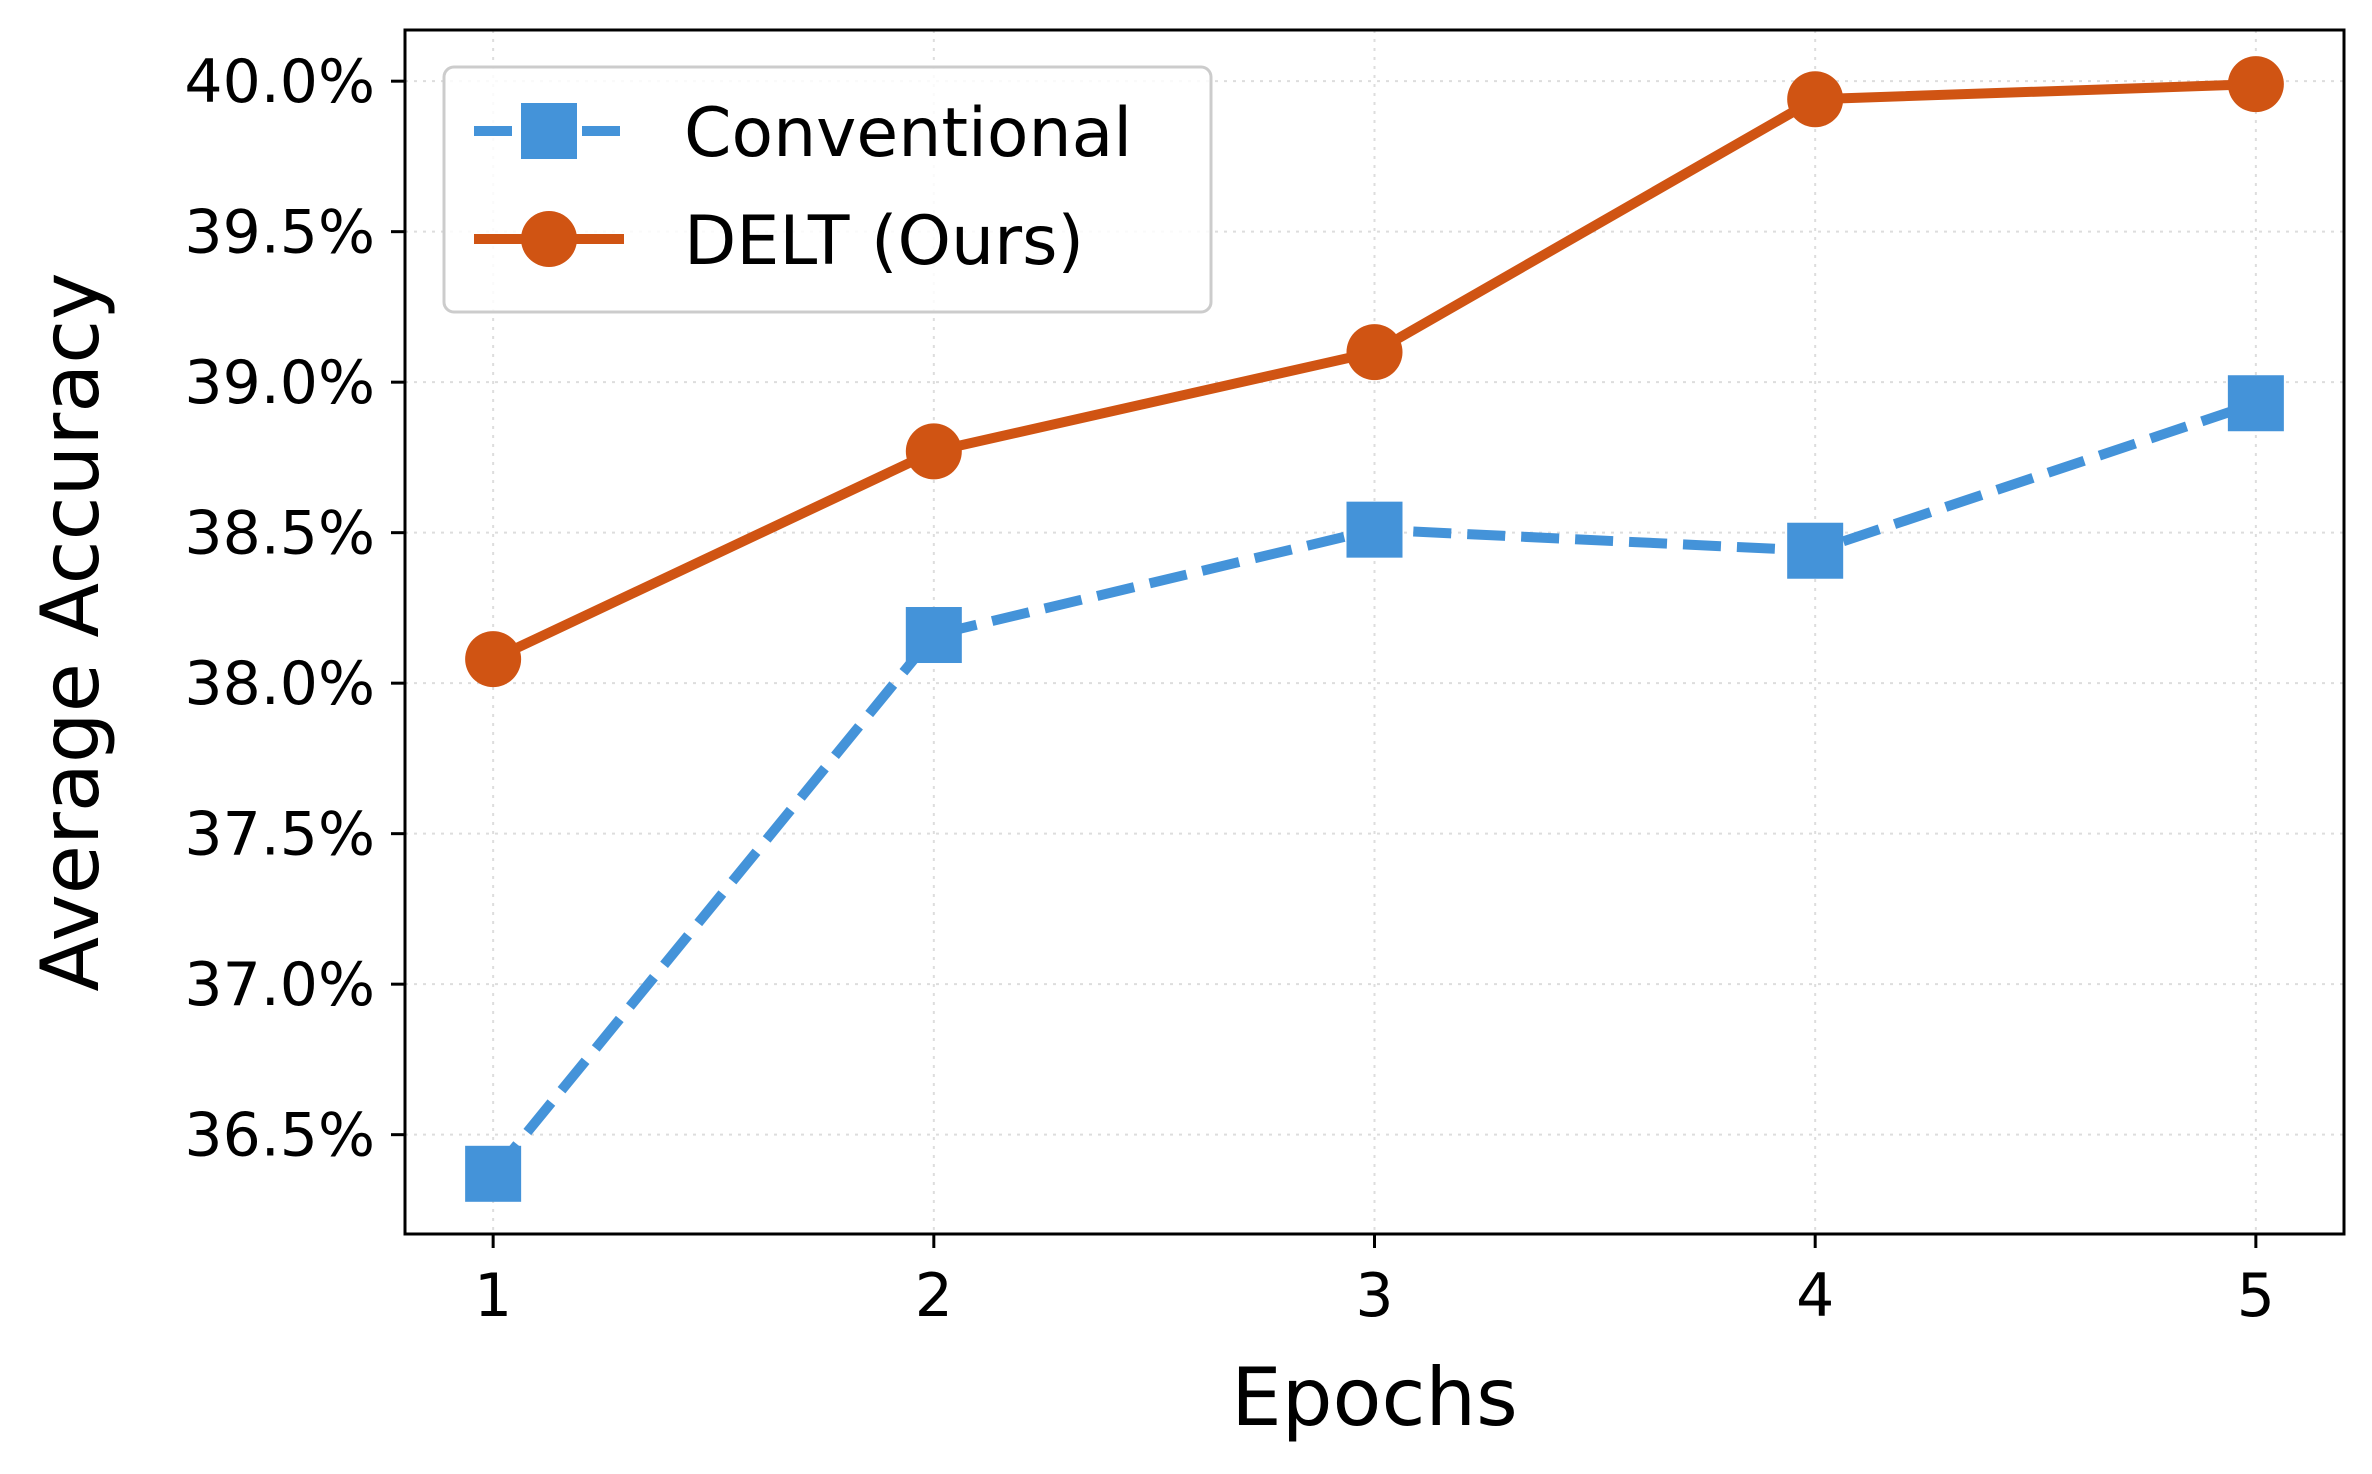 The image size is (2372, 1474). Describe the element at coordinates (279, 534) in the screenshot. I see `y-tick-label: 38.5%` at that location.